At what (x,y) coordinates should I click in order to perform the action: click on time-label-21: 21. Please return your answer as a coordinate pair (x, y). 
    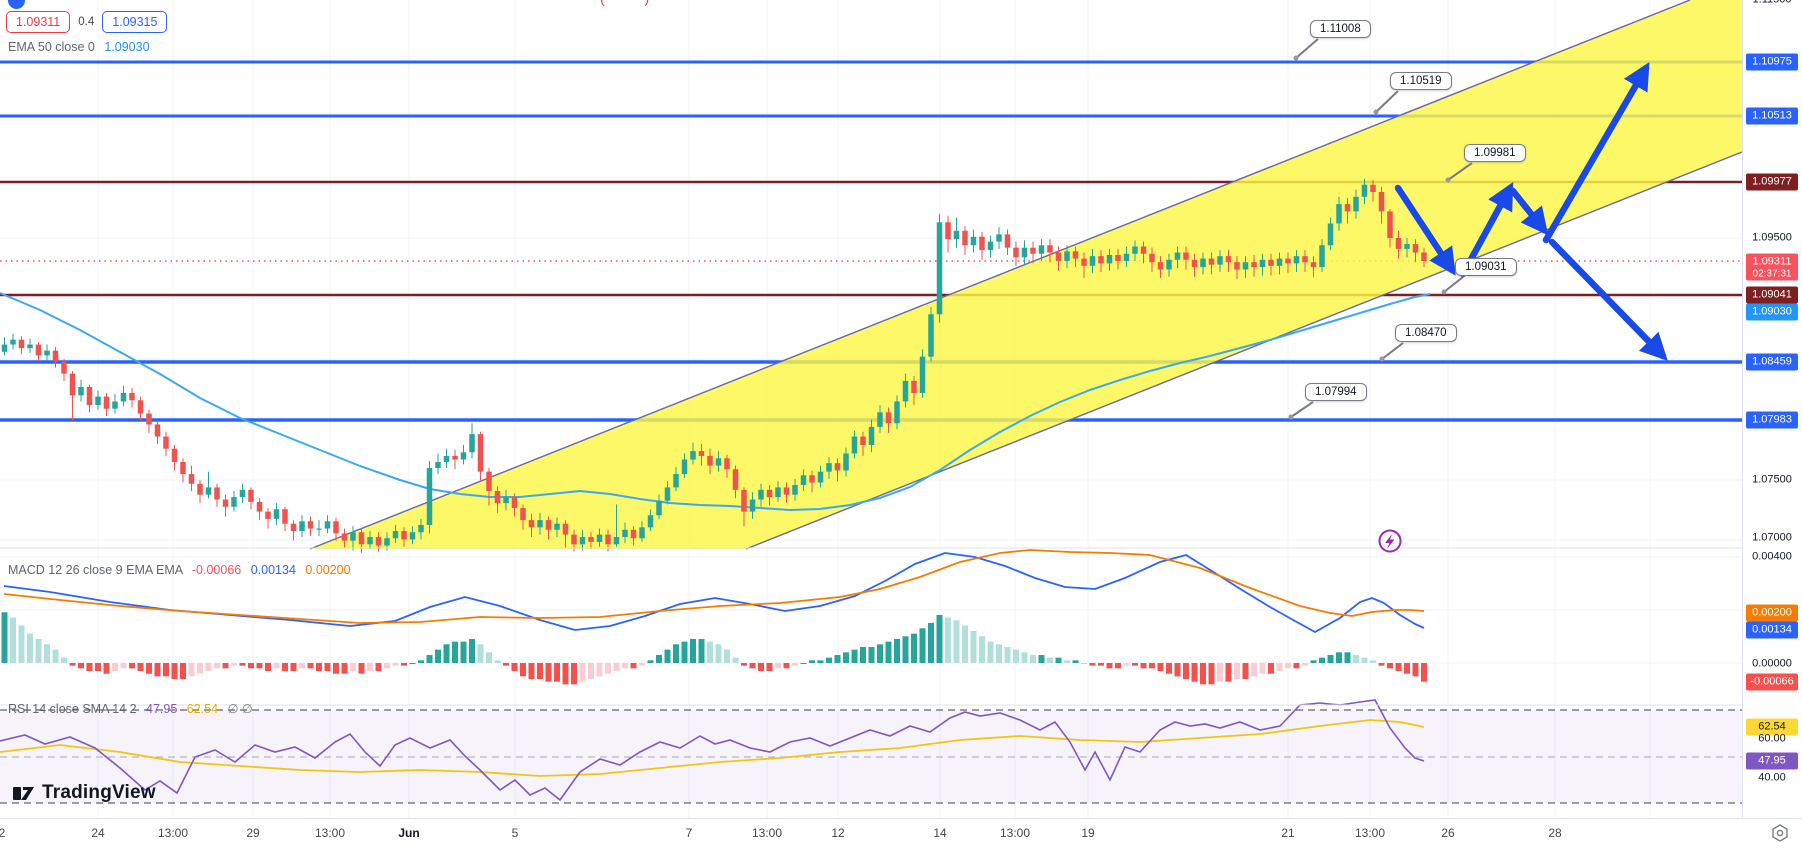
    Looking at the image, I should click on (1288, 833).